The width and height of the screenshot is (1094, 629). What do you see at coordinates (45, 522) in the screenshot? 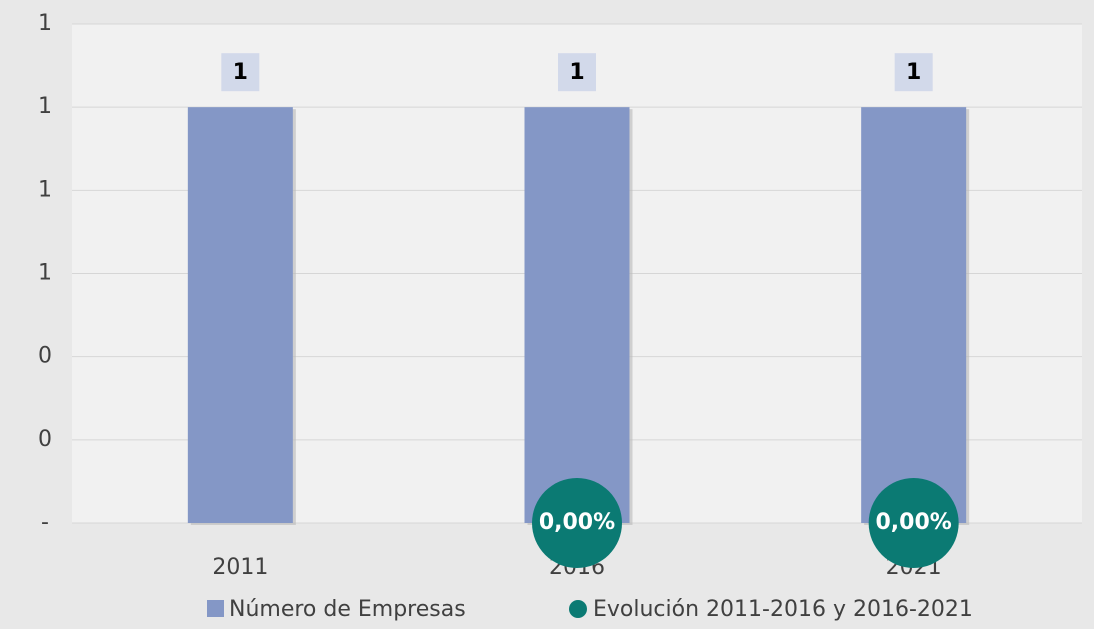
I see `y-tick-label: -` at bounding box center [45, 522].